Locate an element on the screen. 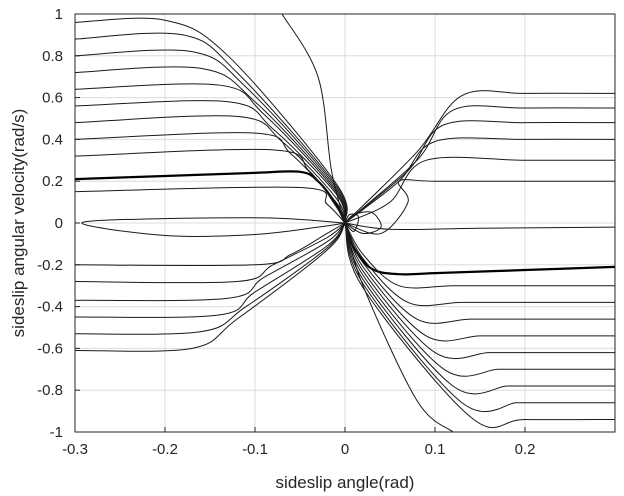 The image size is (624, 496). x-tick-label: -0.1 is located at coordinates (255, 449).